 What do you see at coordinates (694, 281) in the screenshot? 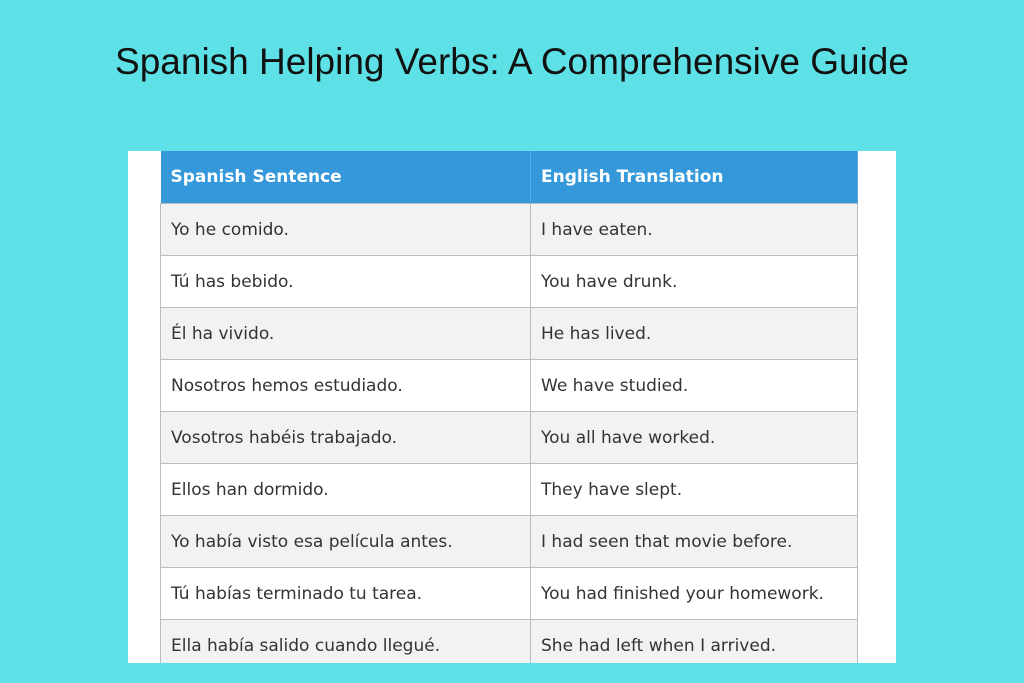
I see `english-cell: You have drunk.` at bounding box center [694, 281].